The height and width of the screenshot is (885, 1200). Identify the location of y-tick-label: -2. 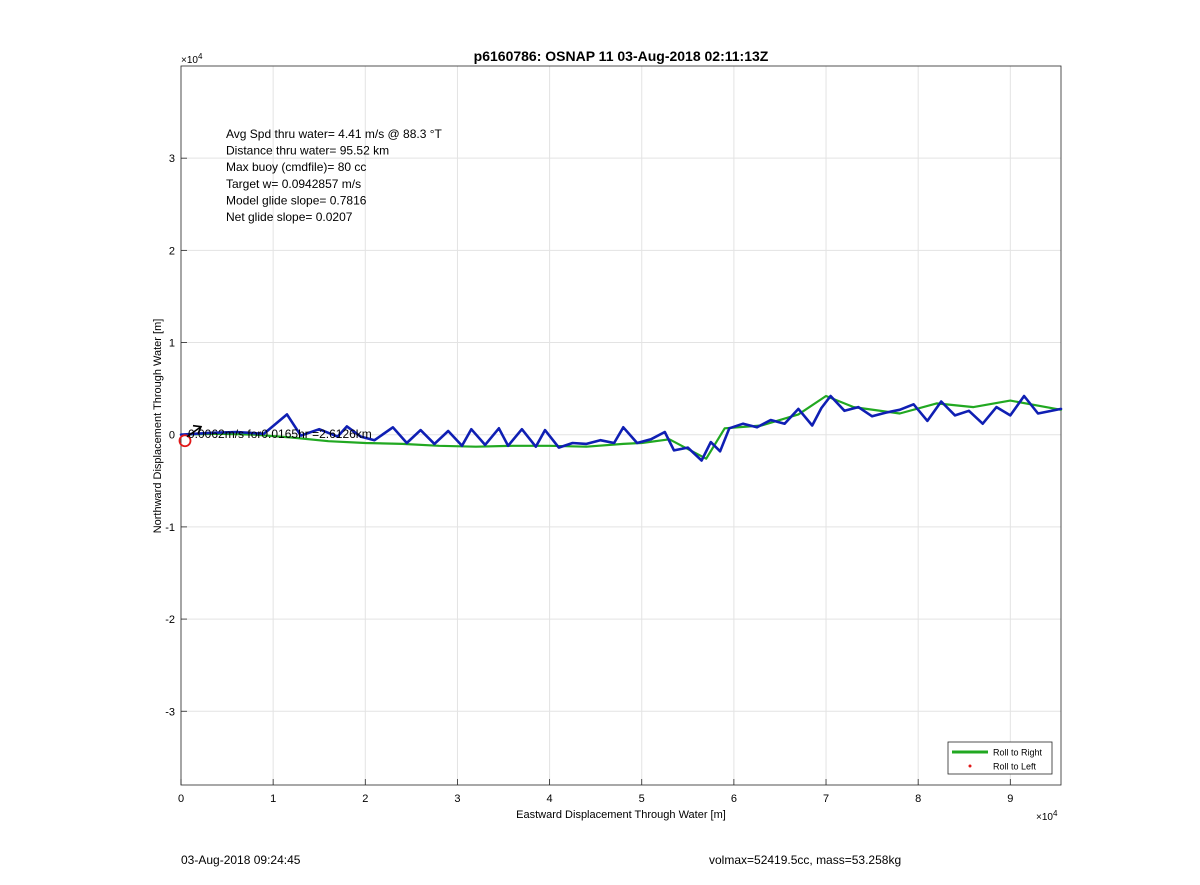
(170, 620).